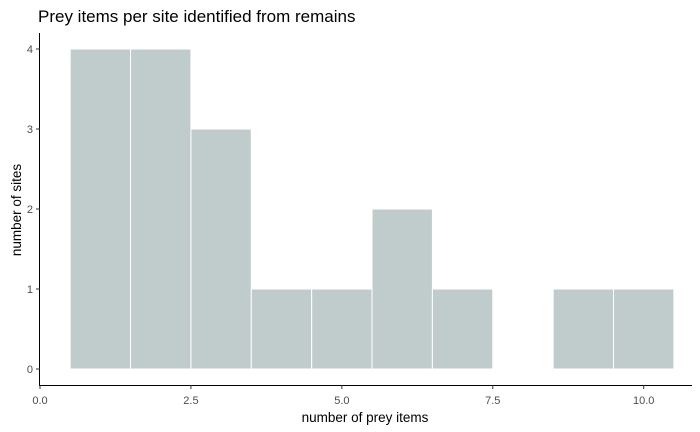  I want to click on y-tick-label: 2, so click(30, 210).